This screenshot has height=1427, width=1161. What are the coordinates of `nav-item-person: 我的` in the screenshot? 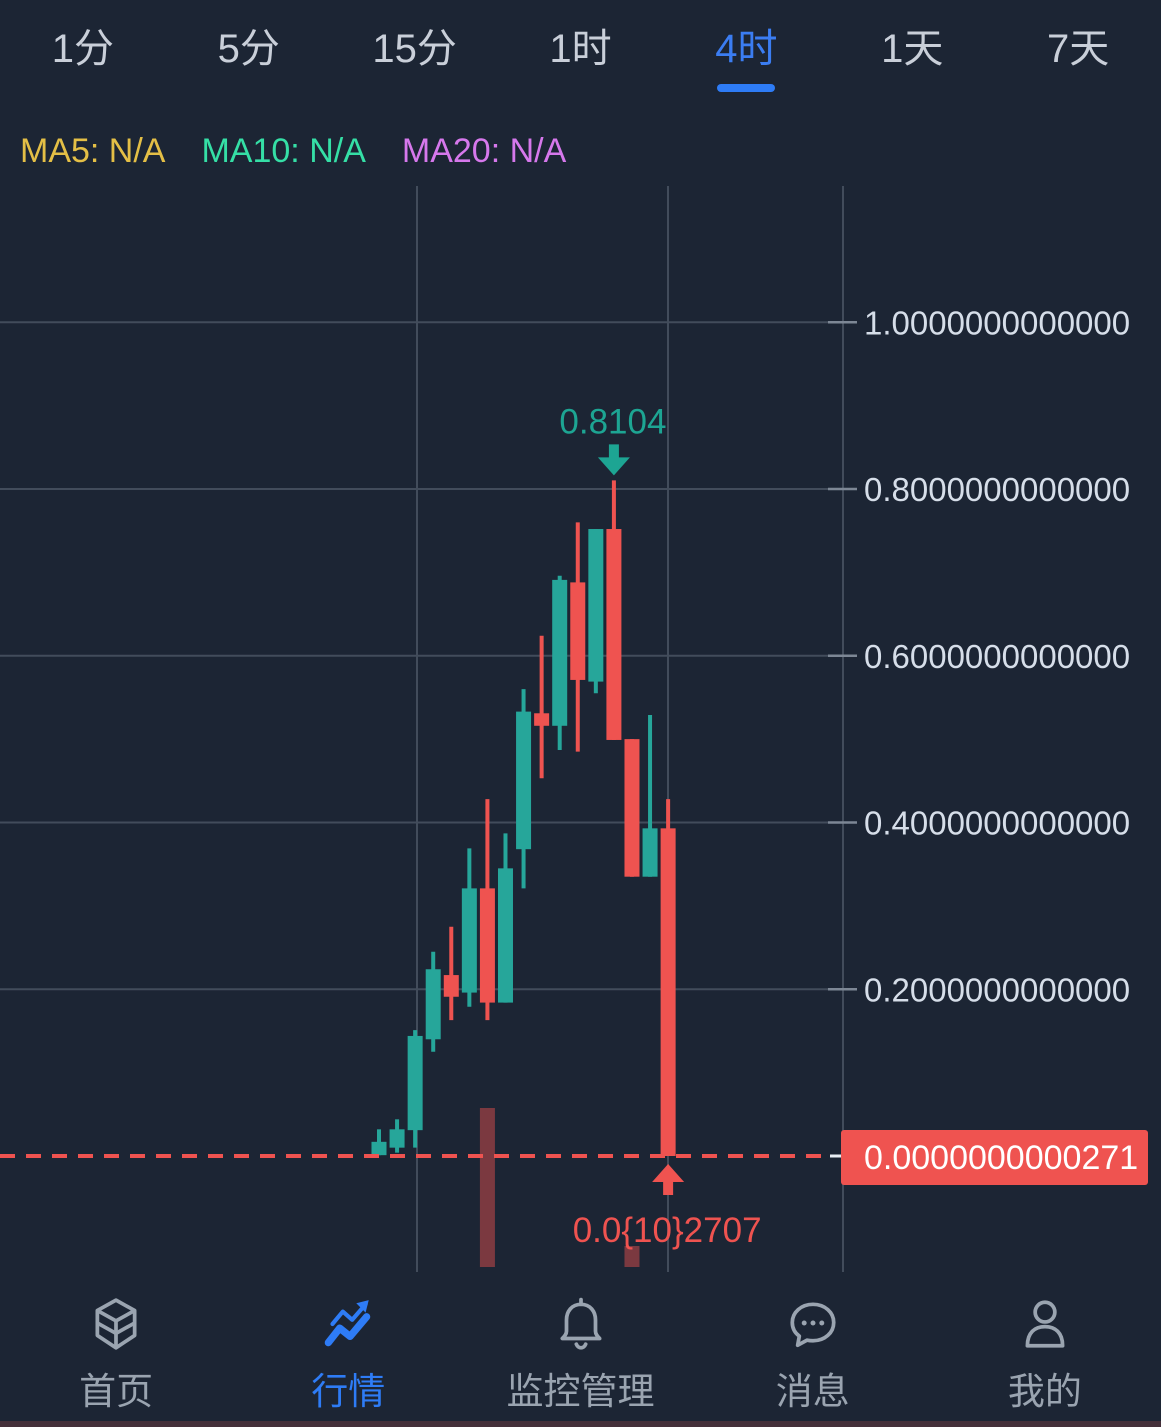 It's located at (1045, 1351).